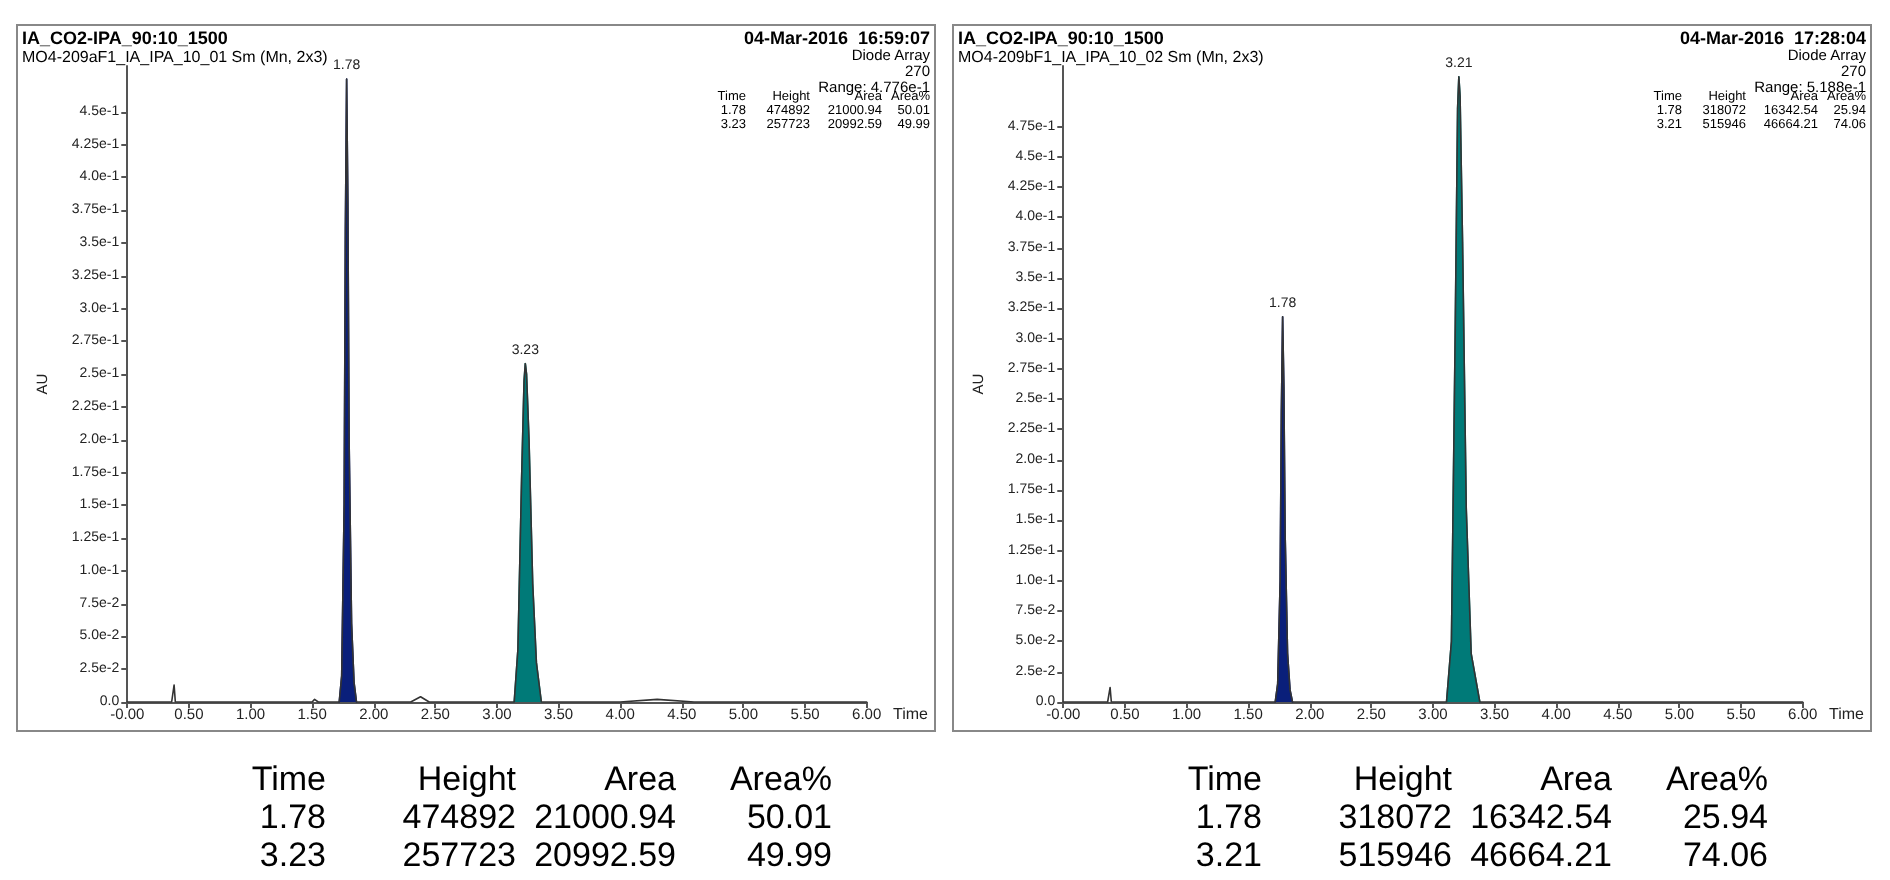 This screenshot has height=880, width=1890. Describe the element at coordinates (1227, 855) in the screenshot. I see `text: 3.21` at that location.